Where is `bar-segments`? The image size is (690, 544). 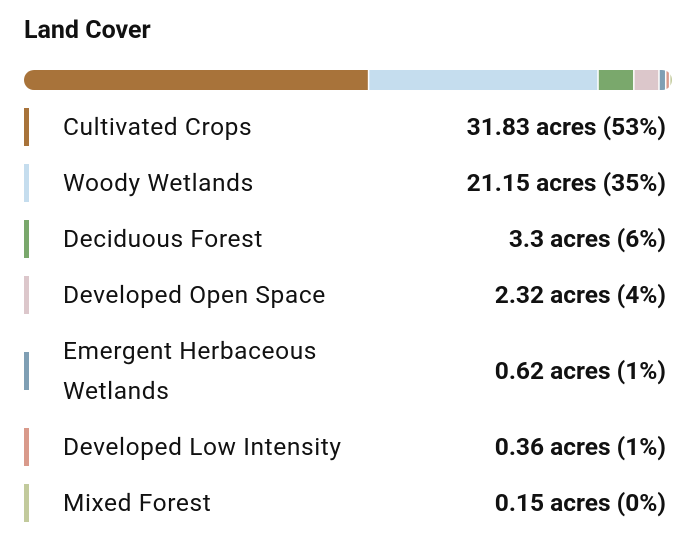 bar-segments is located at coordinates (348, 80).